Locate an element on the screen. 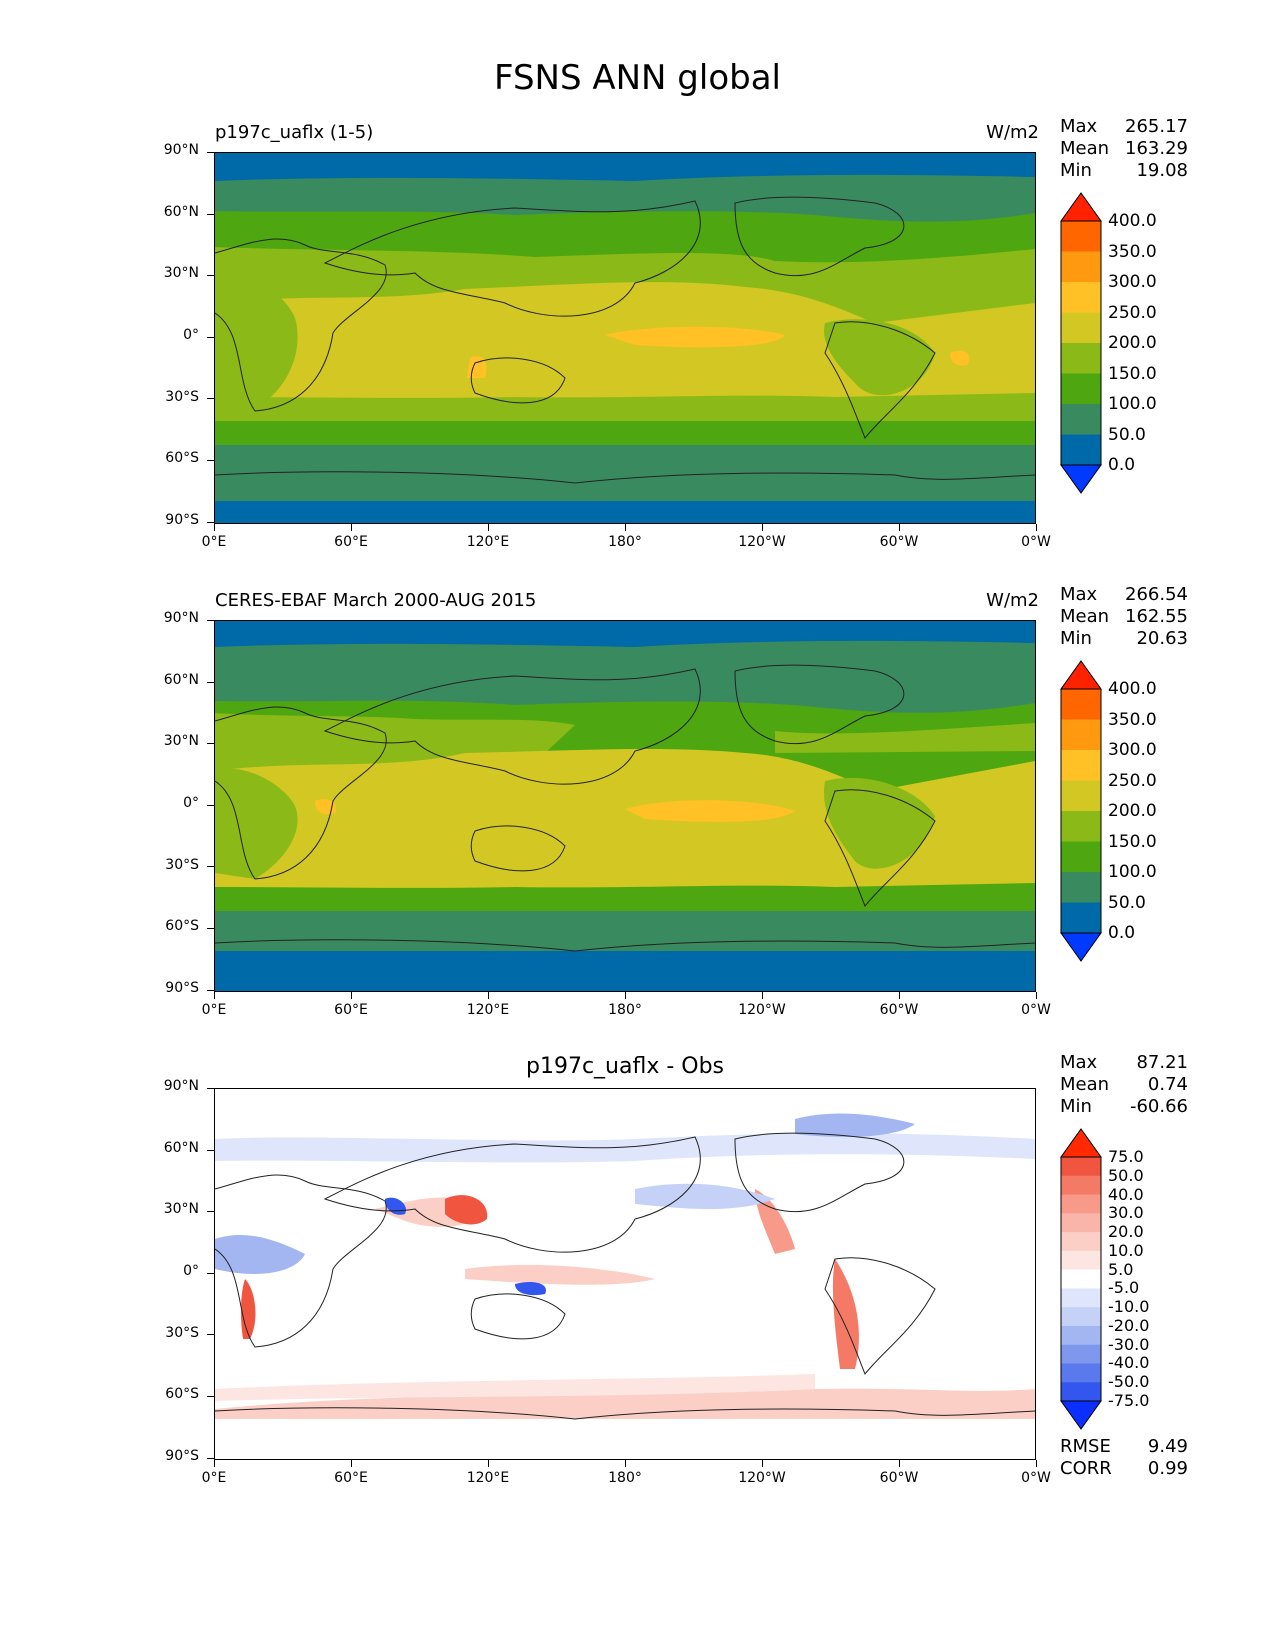  lon-tick-label: 60°E is located at coordinates (351, 1010).